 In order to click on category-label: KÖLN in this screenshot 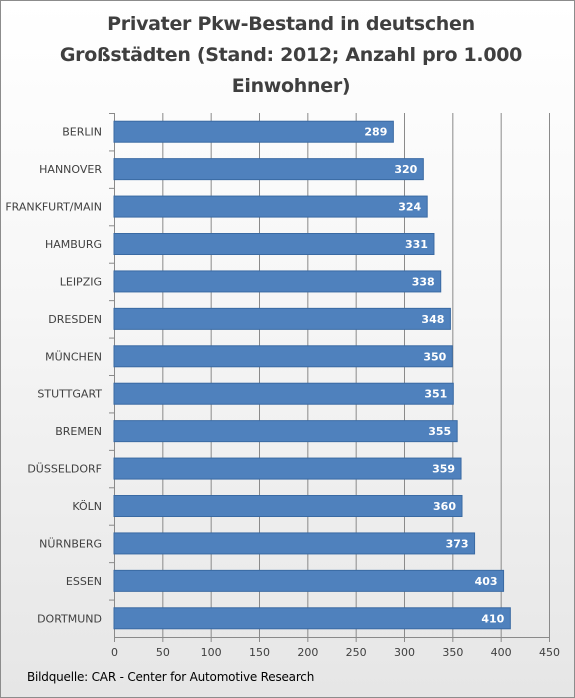, I will do `click(87, 506)`.